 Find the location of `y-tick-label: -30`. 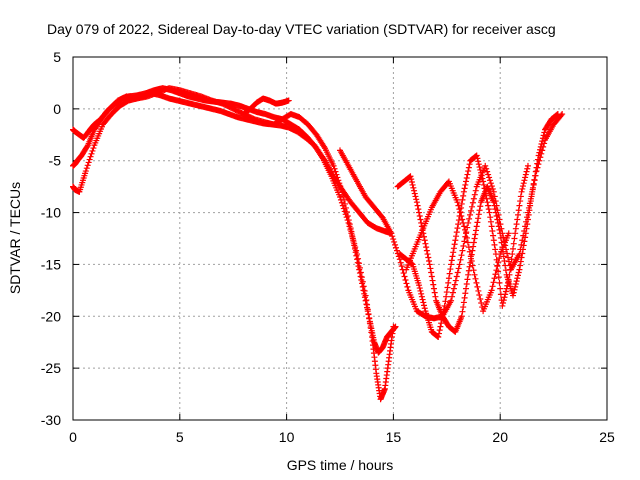

y-tick-label: -30 is located at coordinates (51, 420).